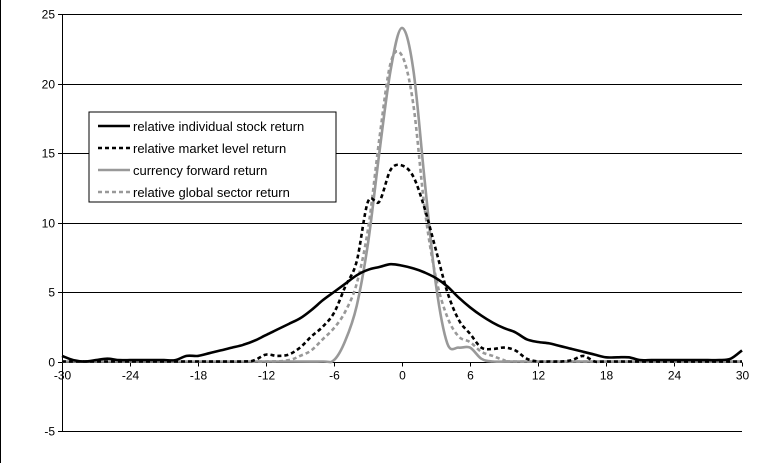 The image size is (763, 463). Describe the element at coordinates (51, 363) in the screenshot. I see `y-tick-label-0: 0` at that location.